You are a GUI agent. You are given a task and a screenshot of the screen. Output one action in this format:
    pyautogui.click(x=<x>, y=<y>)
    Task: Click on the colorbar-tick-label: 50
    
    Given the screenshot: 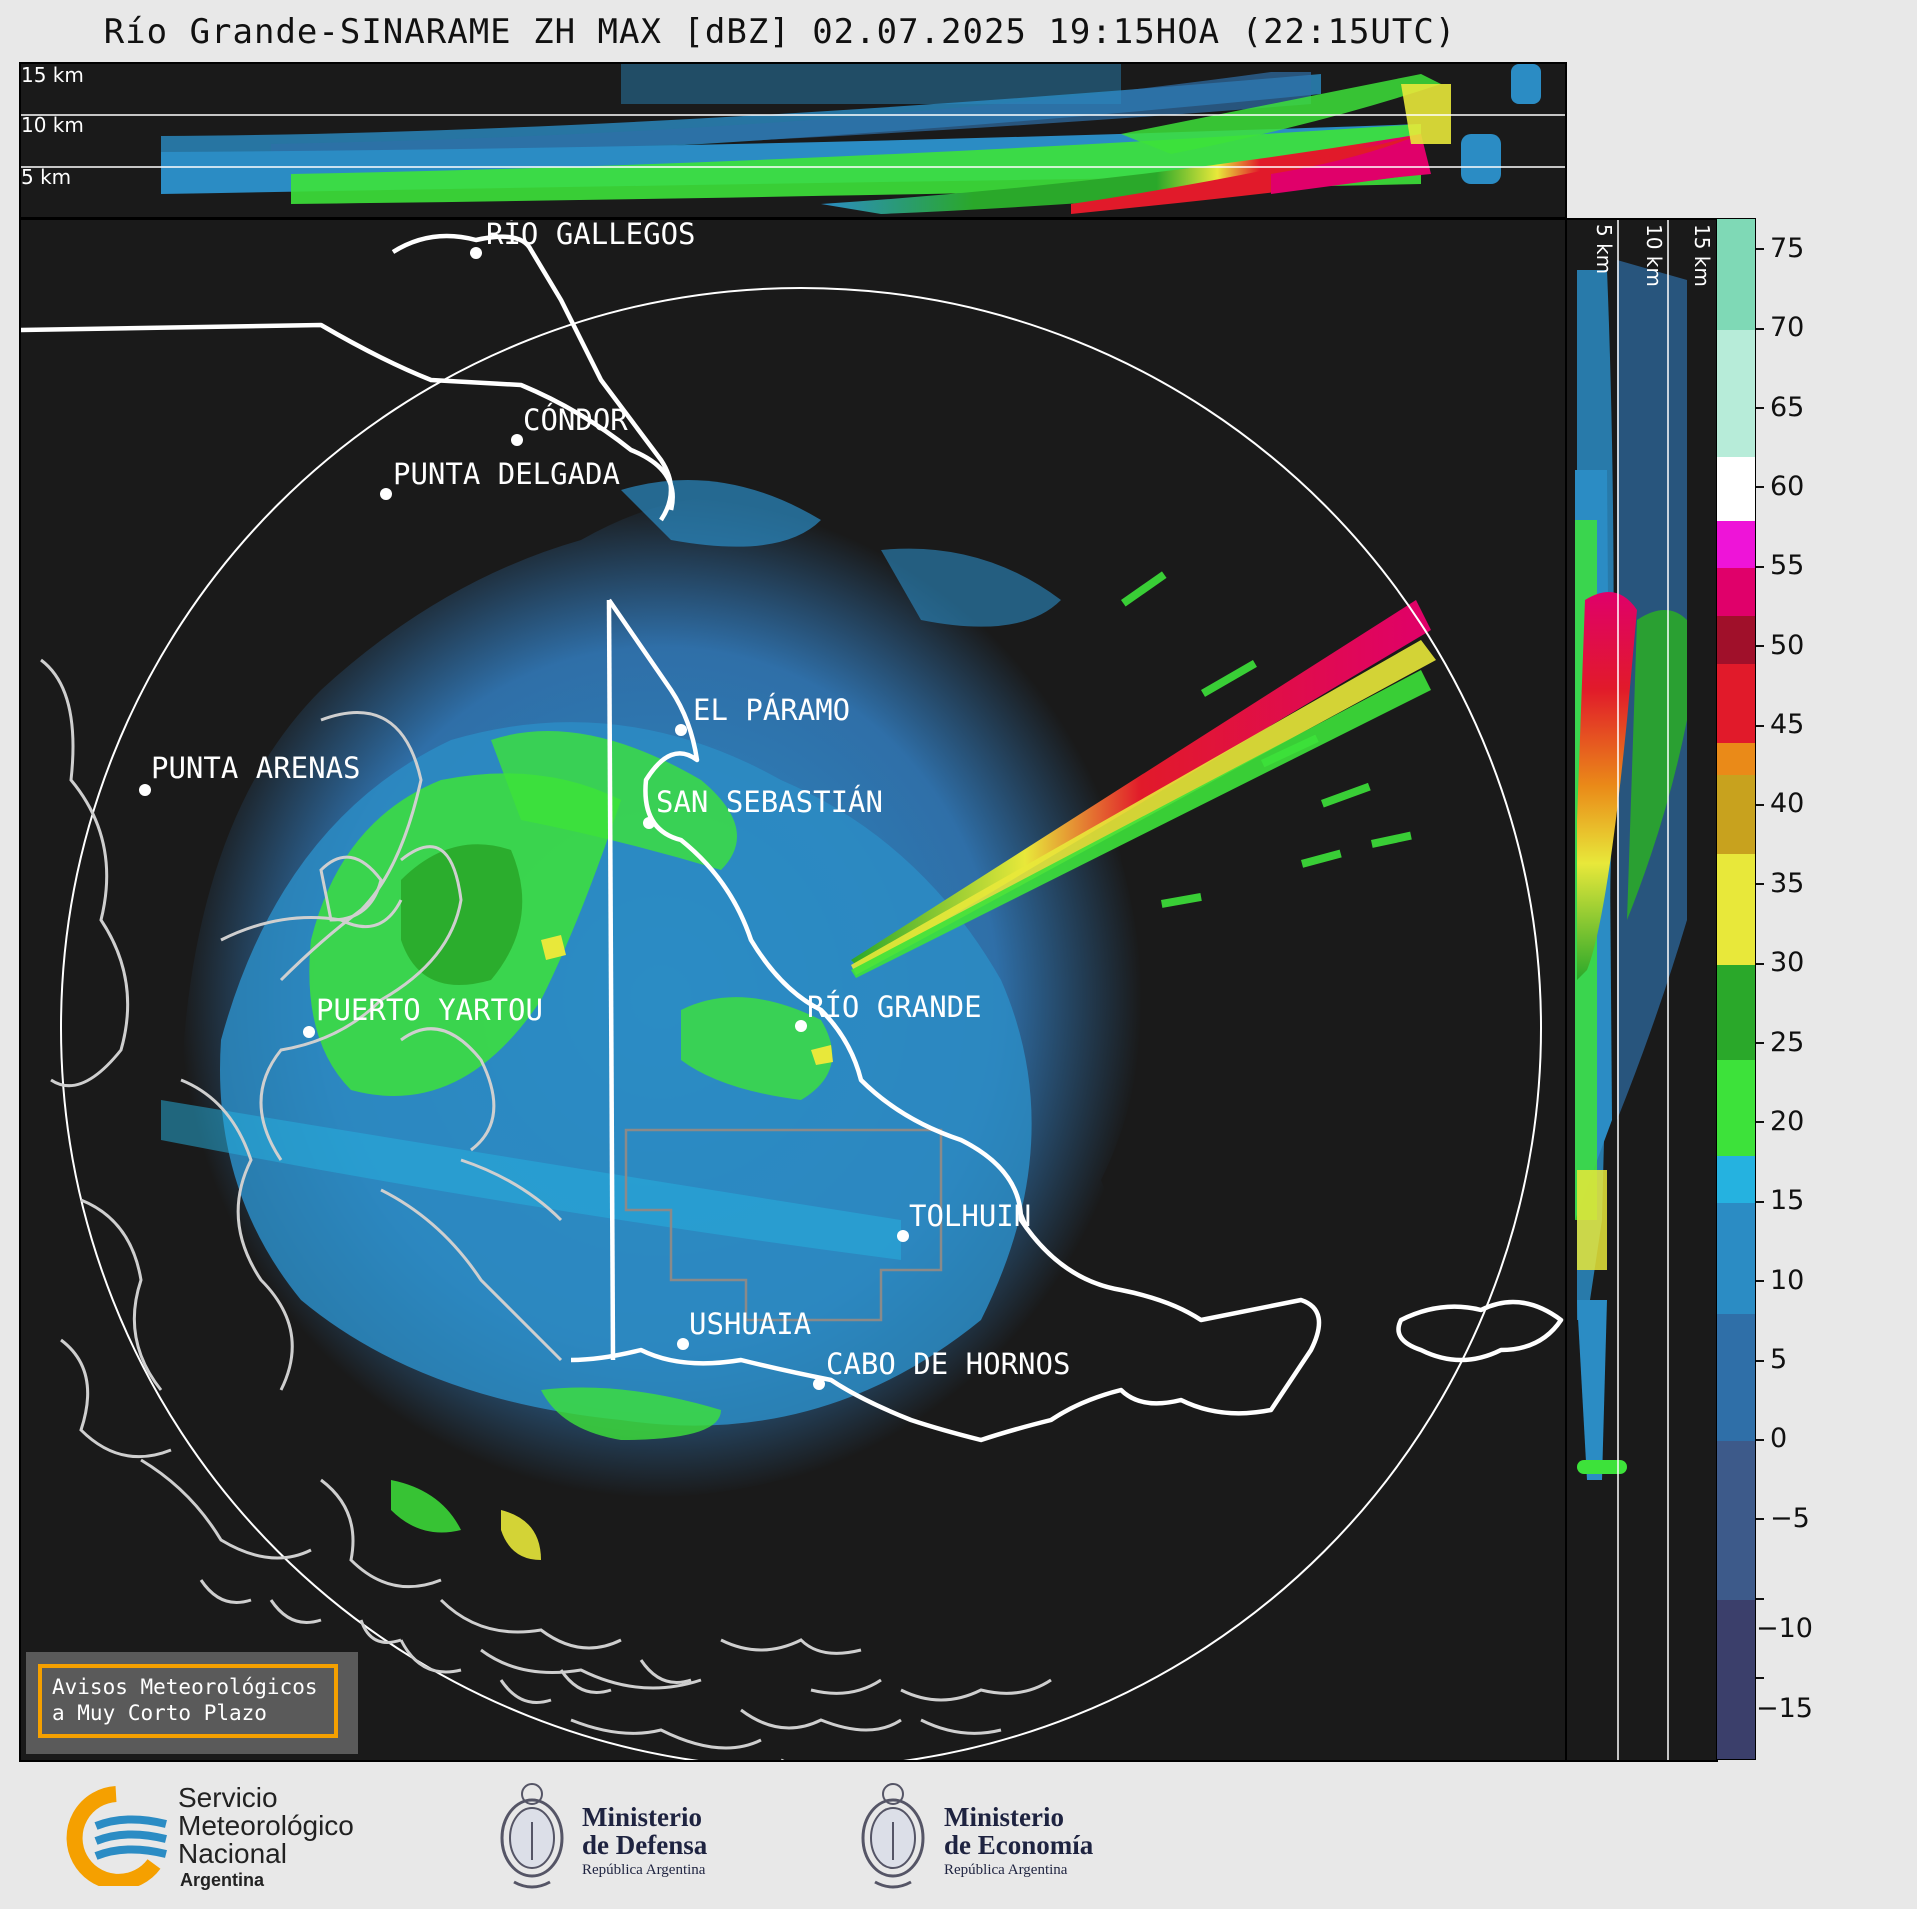 What is the action you would take?
    pyautogui.click(x=1787, y=645)
    